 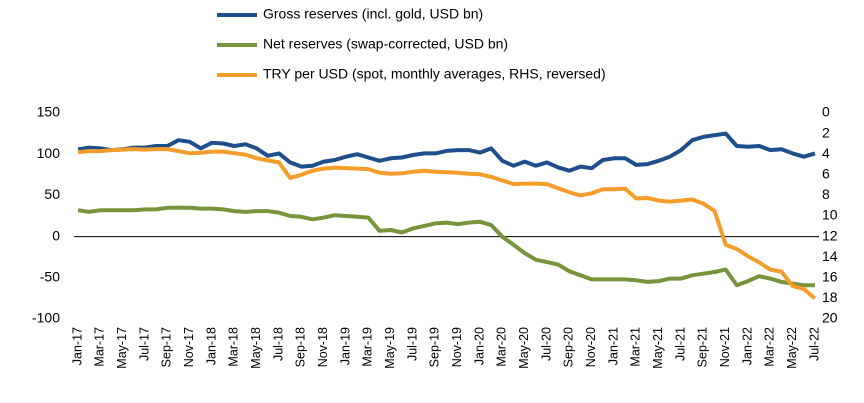 I want to click on y2-tick-label: 10, so click(x=830, y=215).